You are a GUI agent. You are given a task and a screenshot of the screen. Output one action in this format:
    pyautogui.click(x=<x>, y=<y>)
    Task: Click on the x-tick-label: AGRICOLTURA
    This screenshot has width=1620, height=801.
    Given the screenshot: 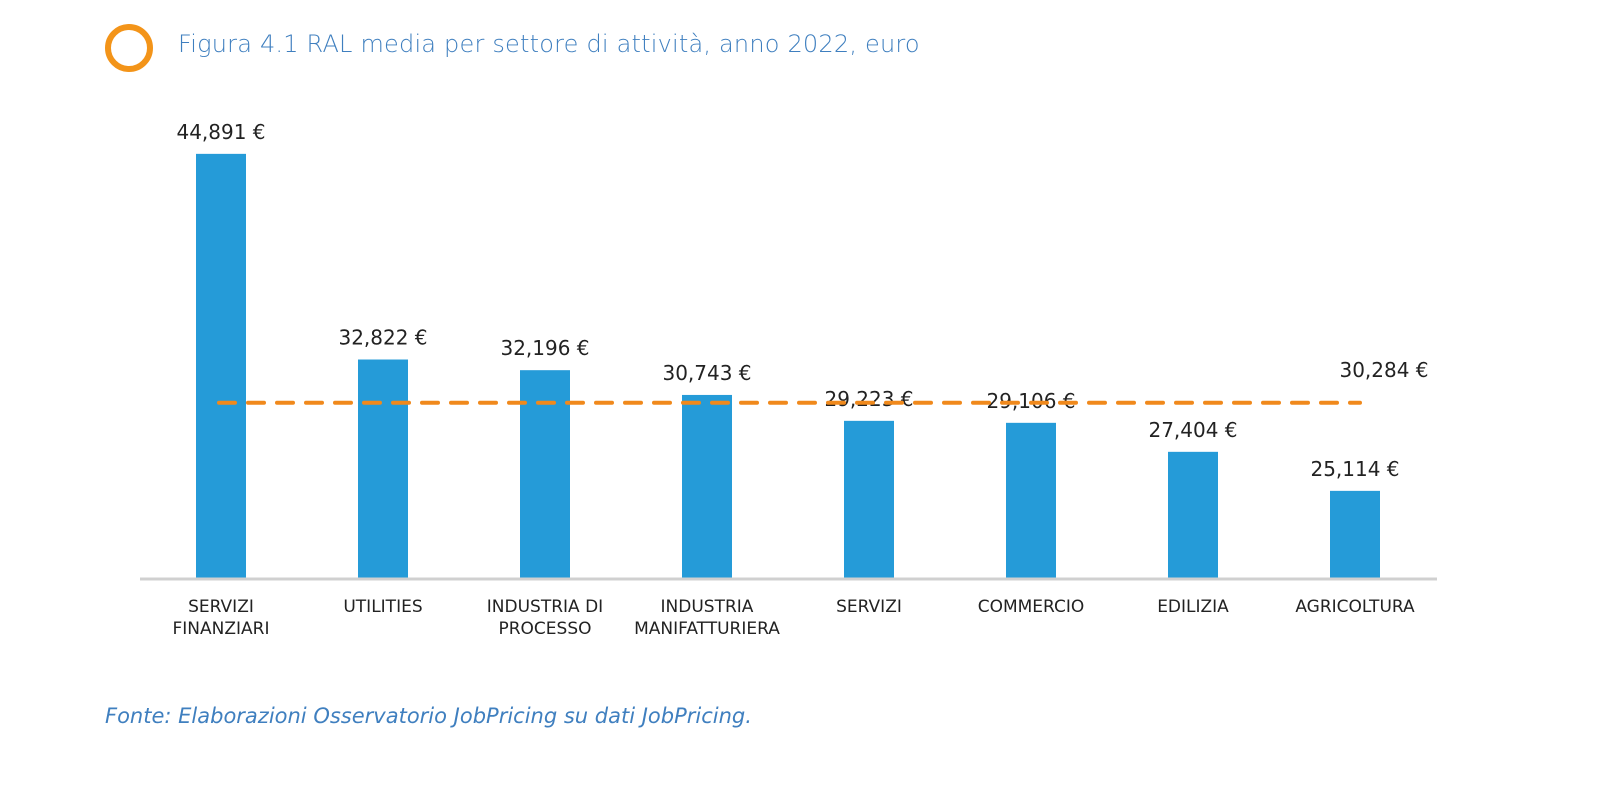 What is the action you would take?
    pyautogui.click(x=1355, y=607)
    